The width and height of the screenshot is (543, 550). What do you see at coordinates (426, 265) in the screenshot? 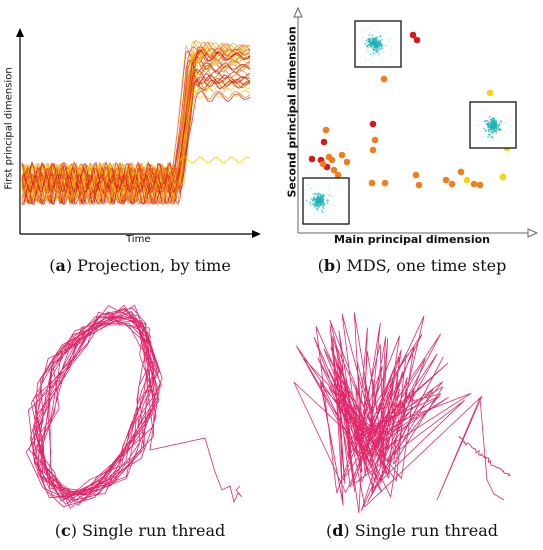
I see `panel-b-caption-text: MDS, one time step` at bounding box center [426, 265].